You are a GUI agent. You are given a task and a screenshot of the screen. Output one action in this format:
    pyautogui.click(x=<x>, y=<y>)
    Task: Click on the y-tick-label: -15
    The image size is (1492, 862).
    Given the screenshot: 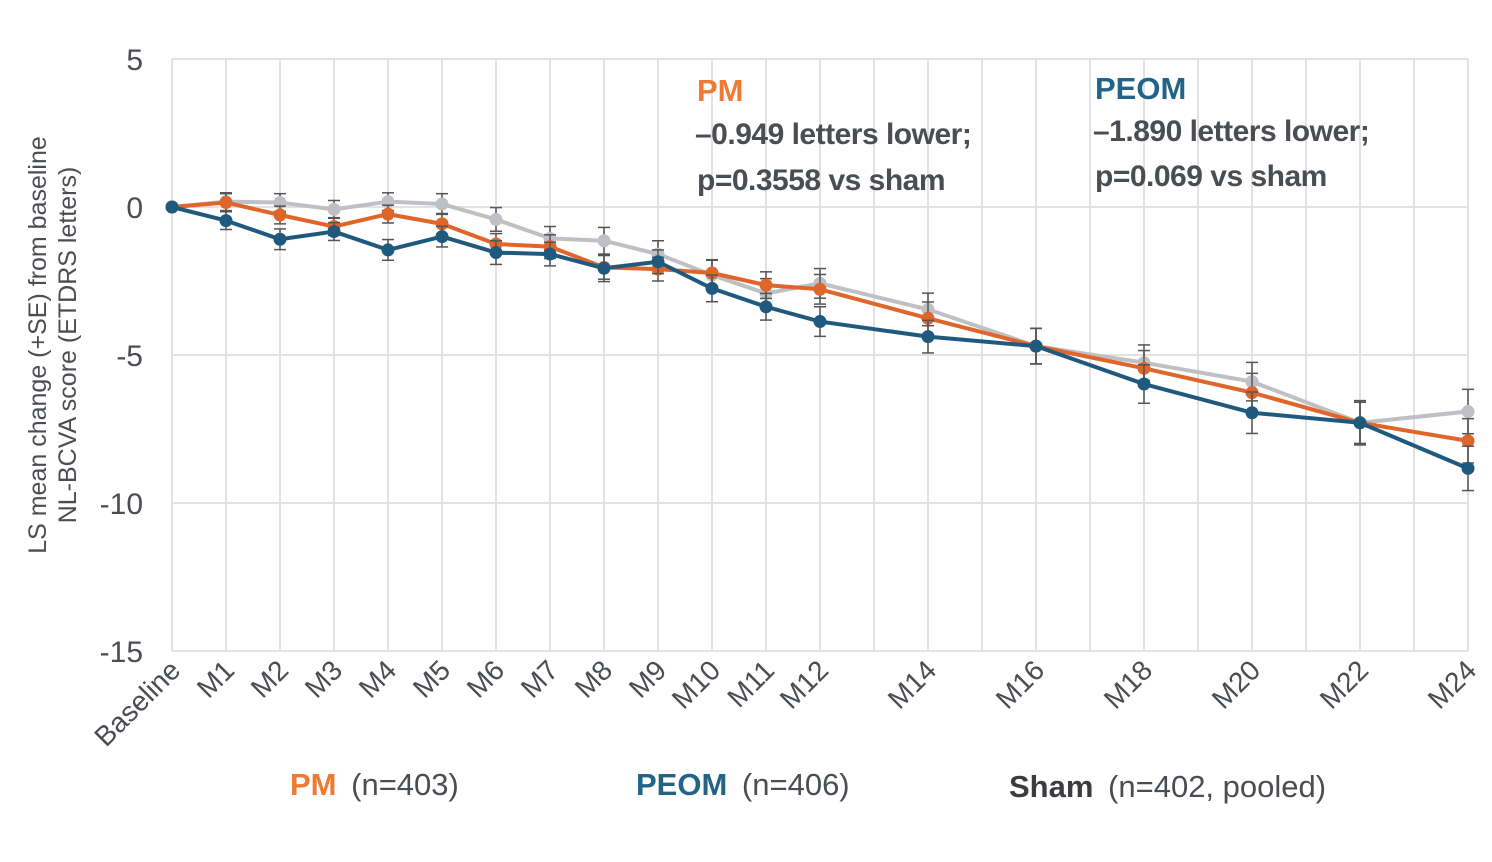 What is the action you would take?
    pyautogui.click(x=121, y=652)
    